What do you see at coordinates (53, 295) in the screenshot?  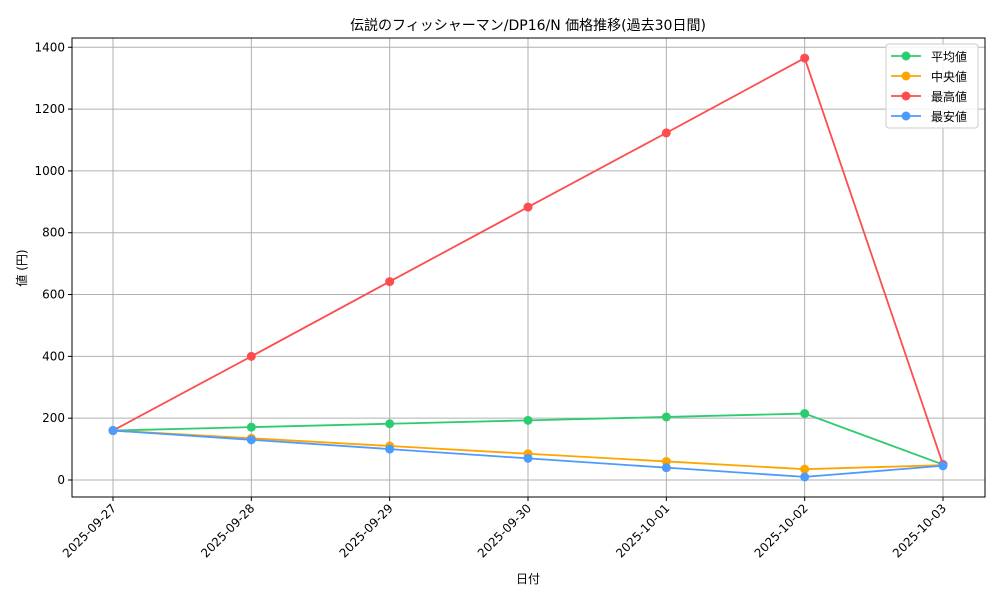 I see `y-tick-label: 600` at bounding box center [53, 295].